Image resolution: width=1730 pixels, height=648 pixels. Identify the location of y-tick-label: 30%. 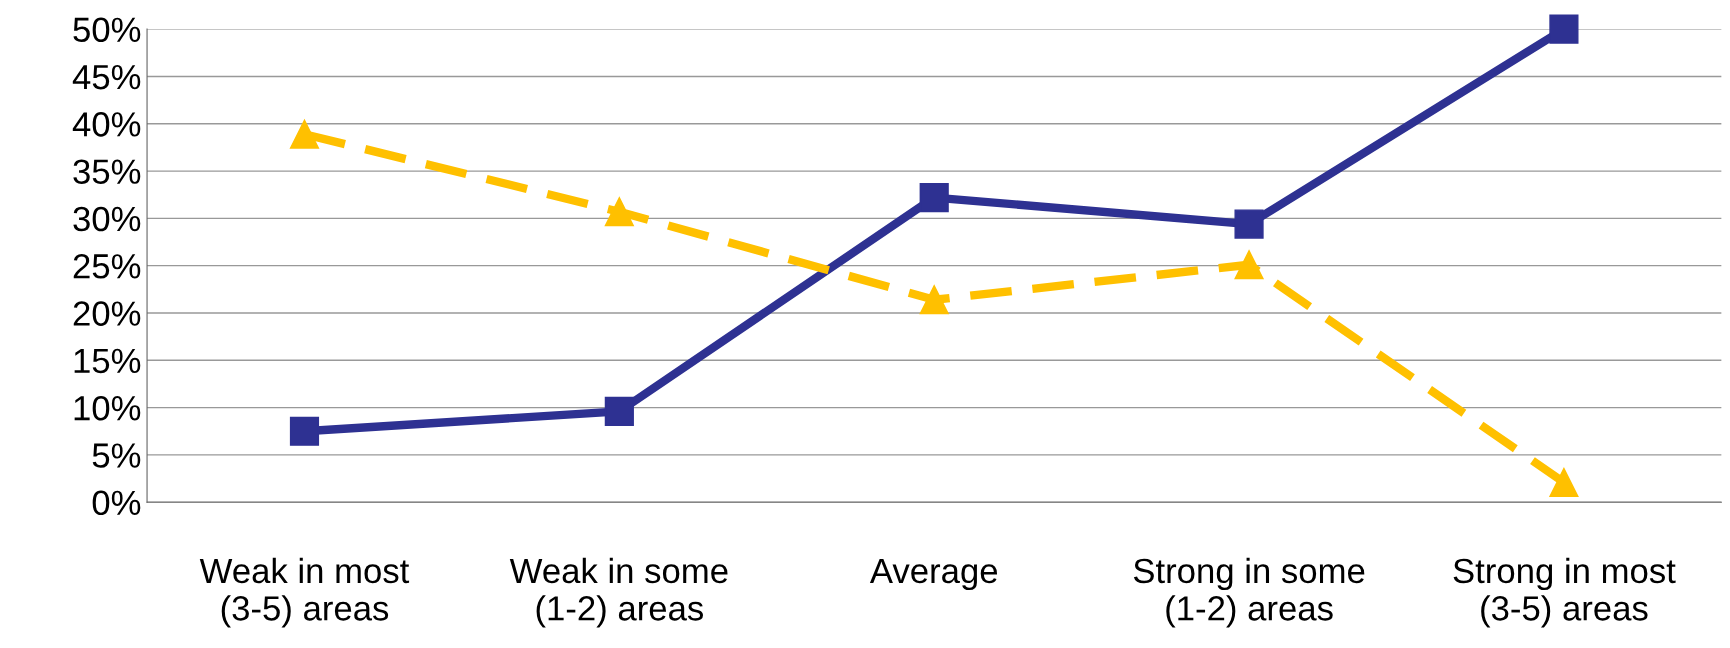
(107, 219).